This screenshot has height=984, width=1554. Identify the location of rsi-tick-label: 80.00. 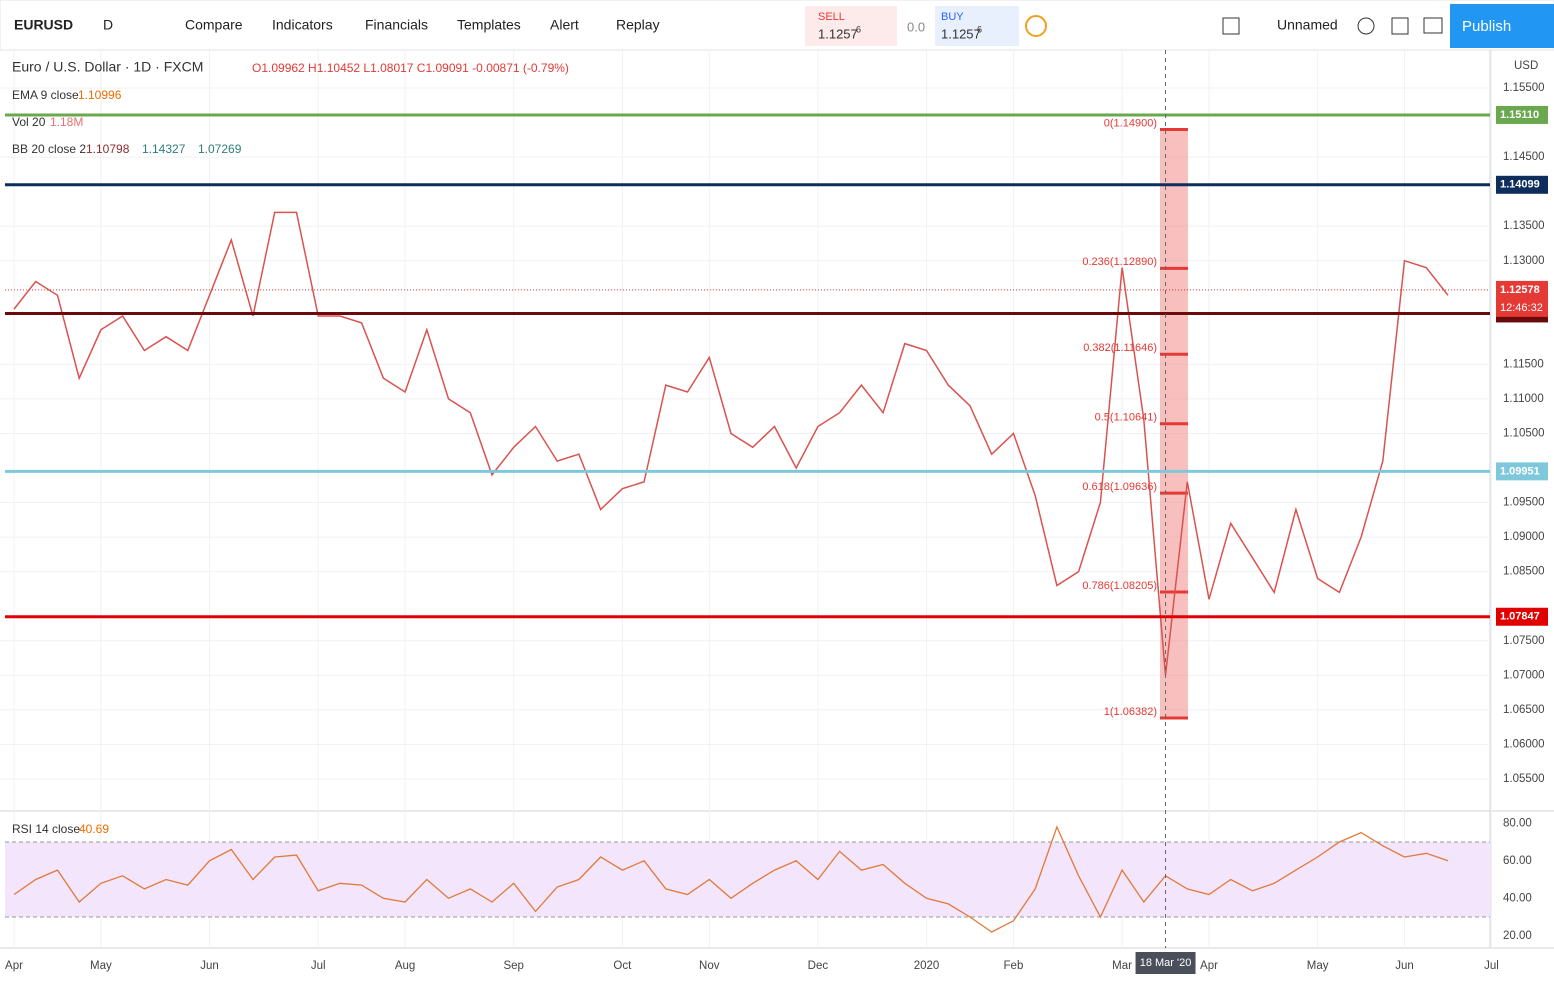
(1517, 823).